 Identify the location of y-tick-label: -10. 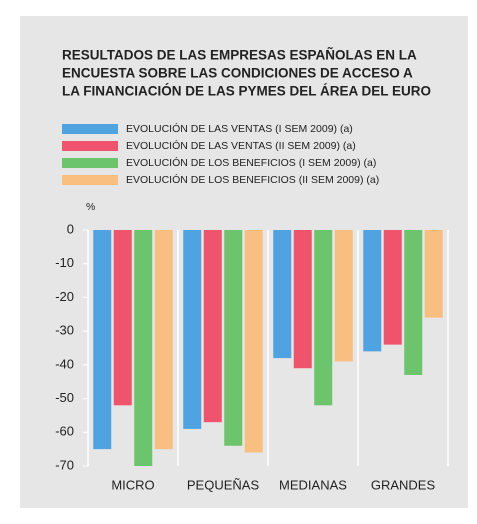
(64, 262).